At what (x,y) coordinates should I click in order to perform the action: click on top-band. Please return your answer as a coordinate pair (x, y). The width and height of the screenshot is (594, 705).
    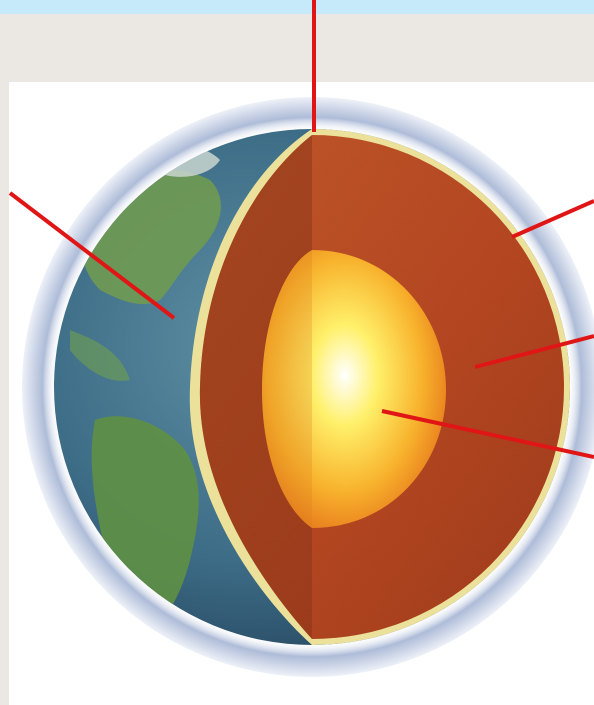
    Looking at the image, I should click on (297, 7).